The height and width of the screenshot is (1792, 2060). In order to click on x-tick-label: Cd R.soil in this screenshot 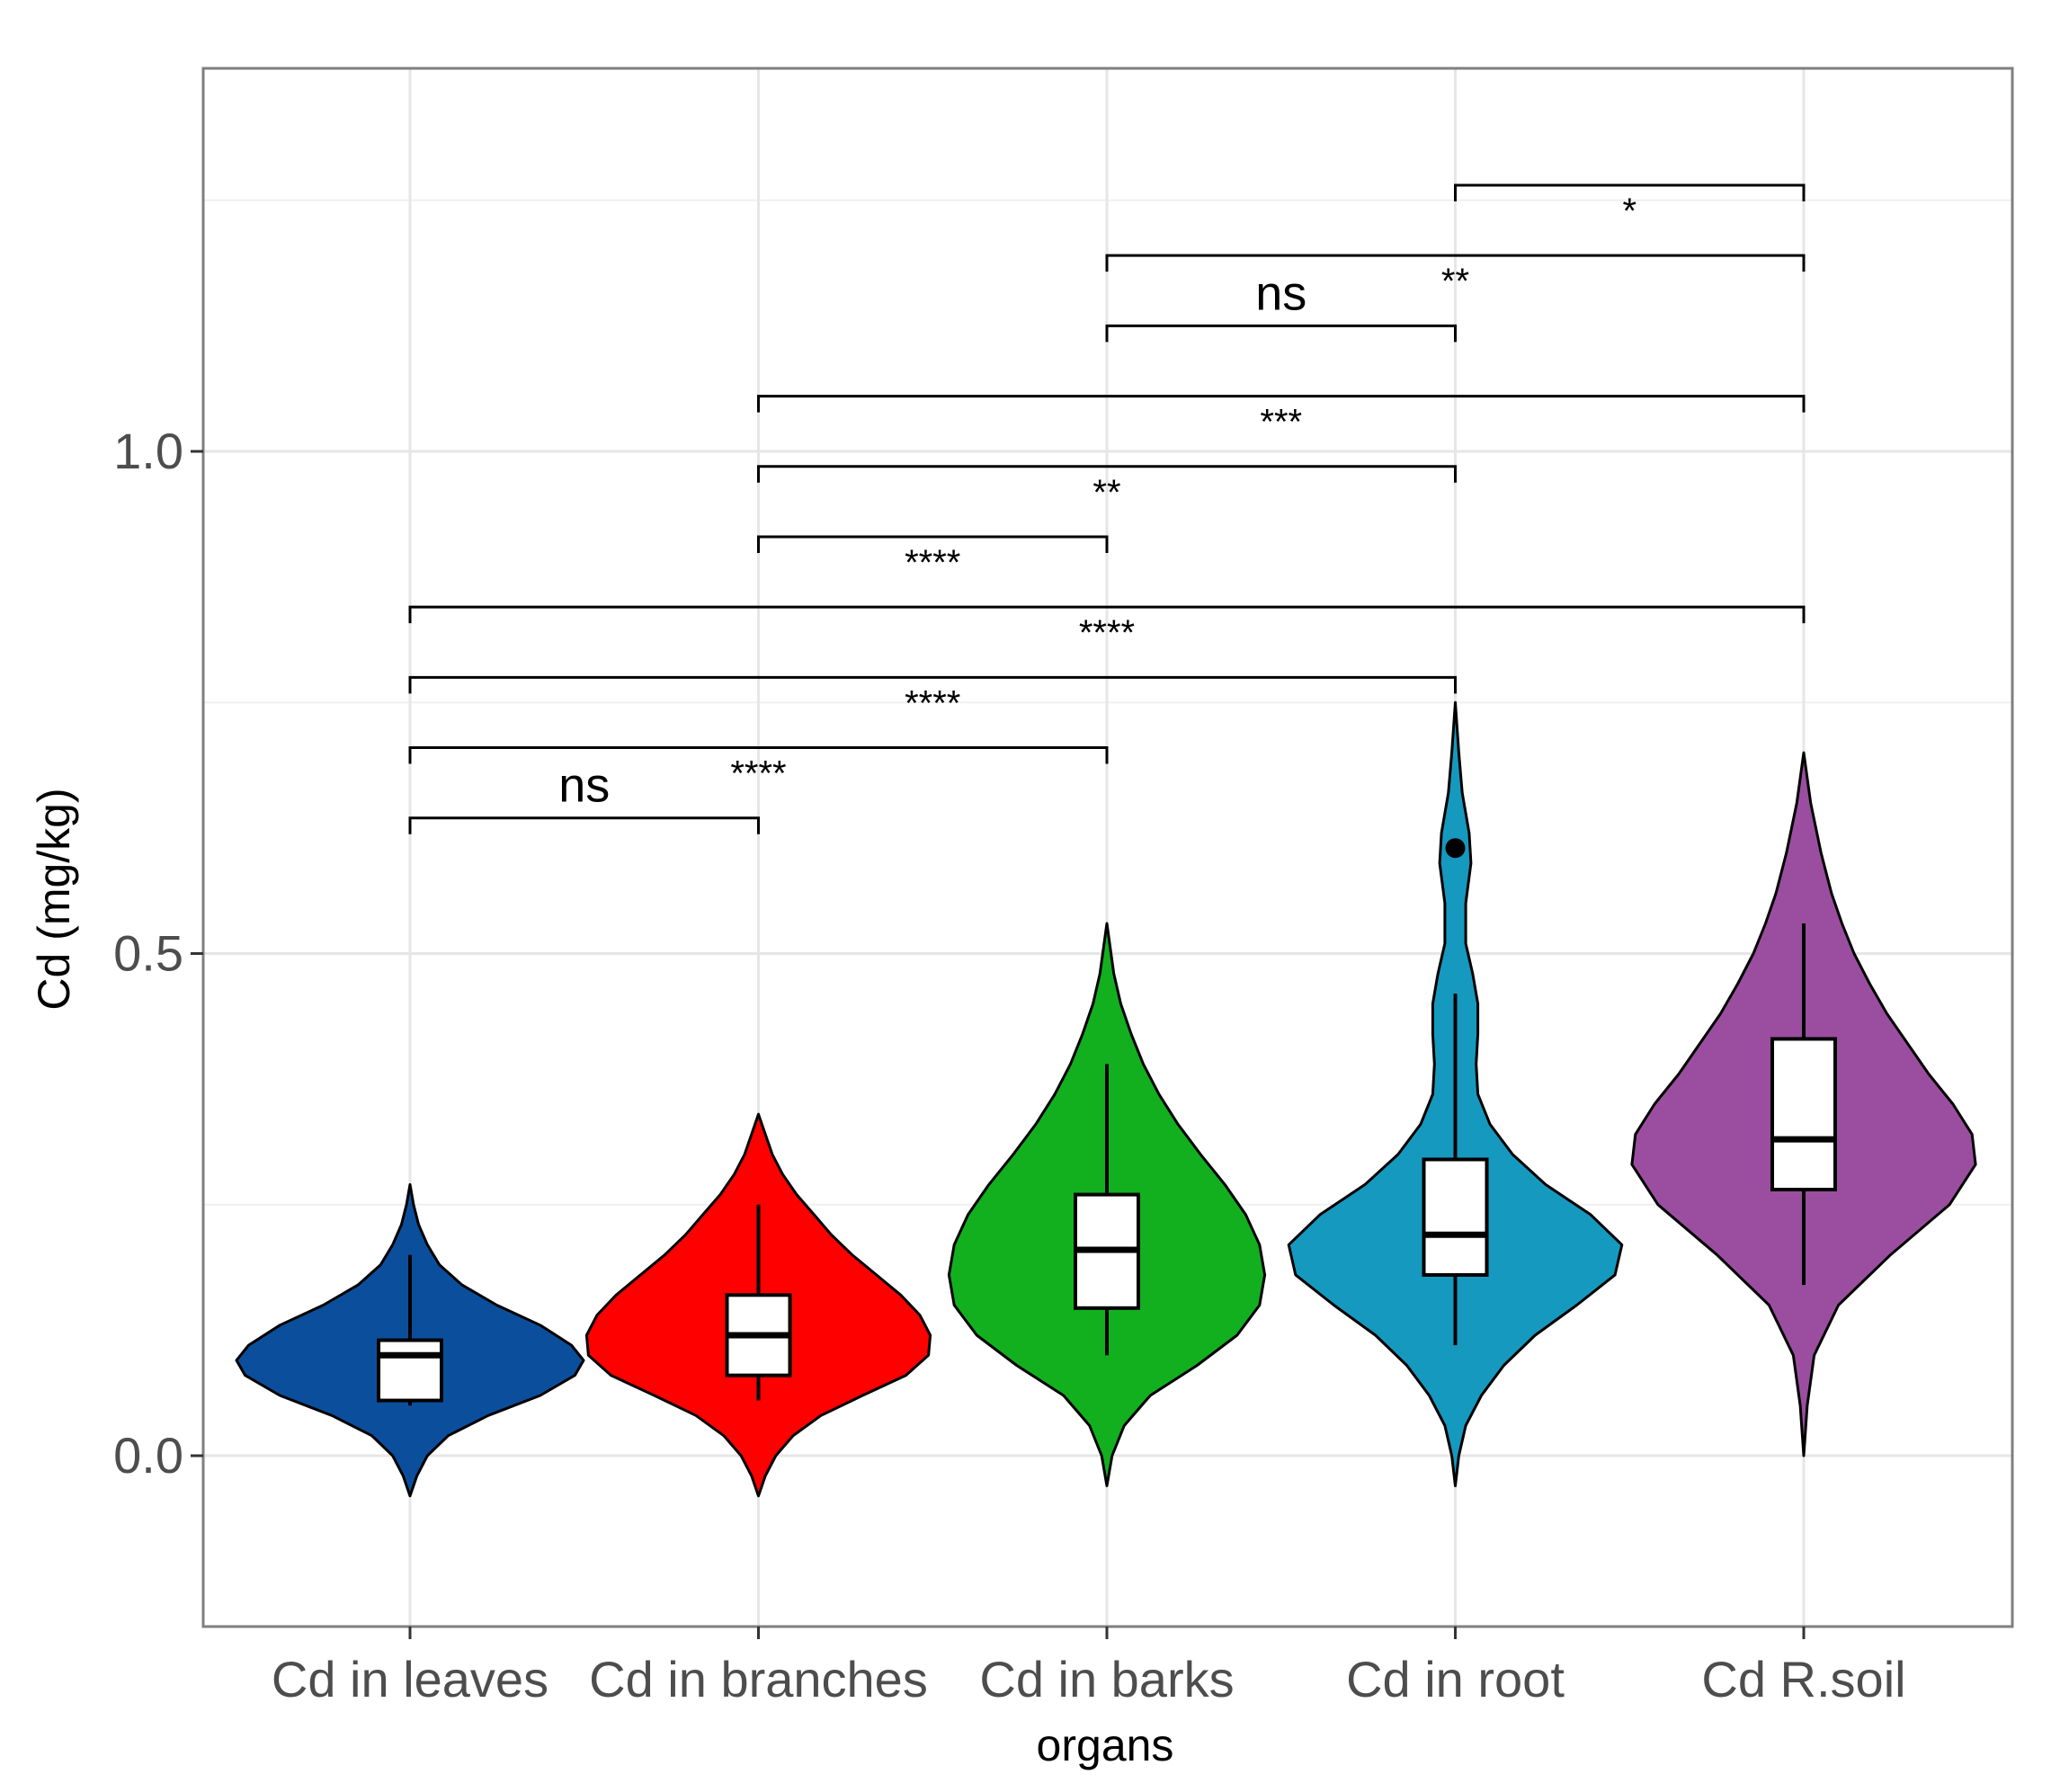, I will do `click(1803, 1679)`.